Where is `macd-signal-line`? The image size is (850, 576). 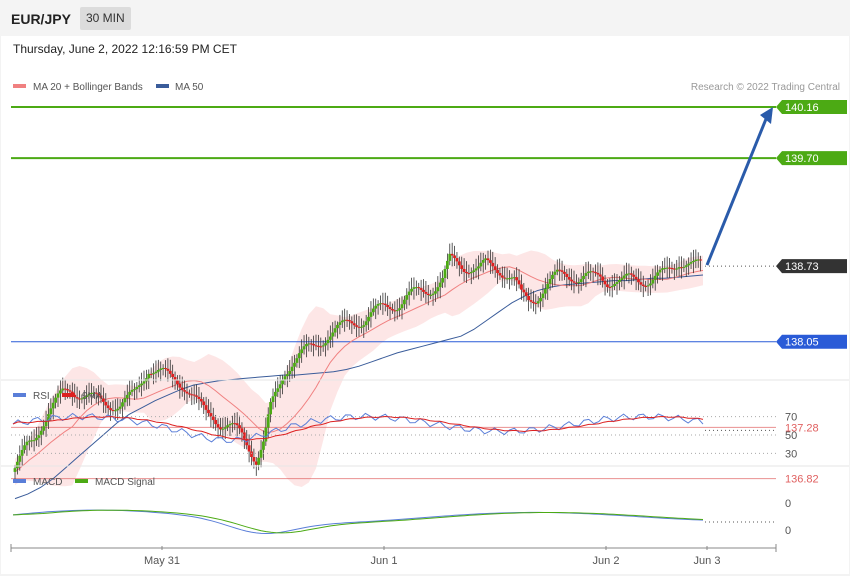 macd-signal-line is located at coordinates (358, 521).